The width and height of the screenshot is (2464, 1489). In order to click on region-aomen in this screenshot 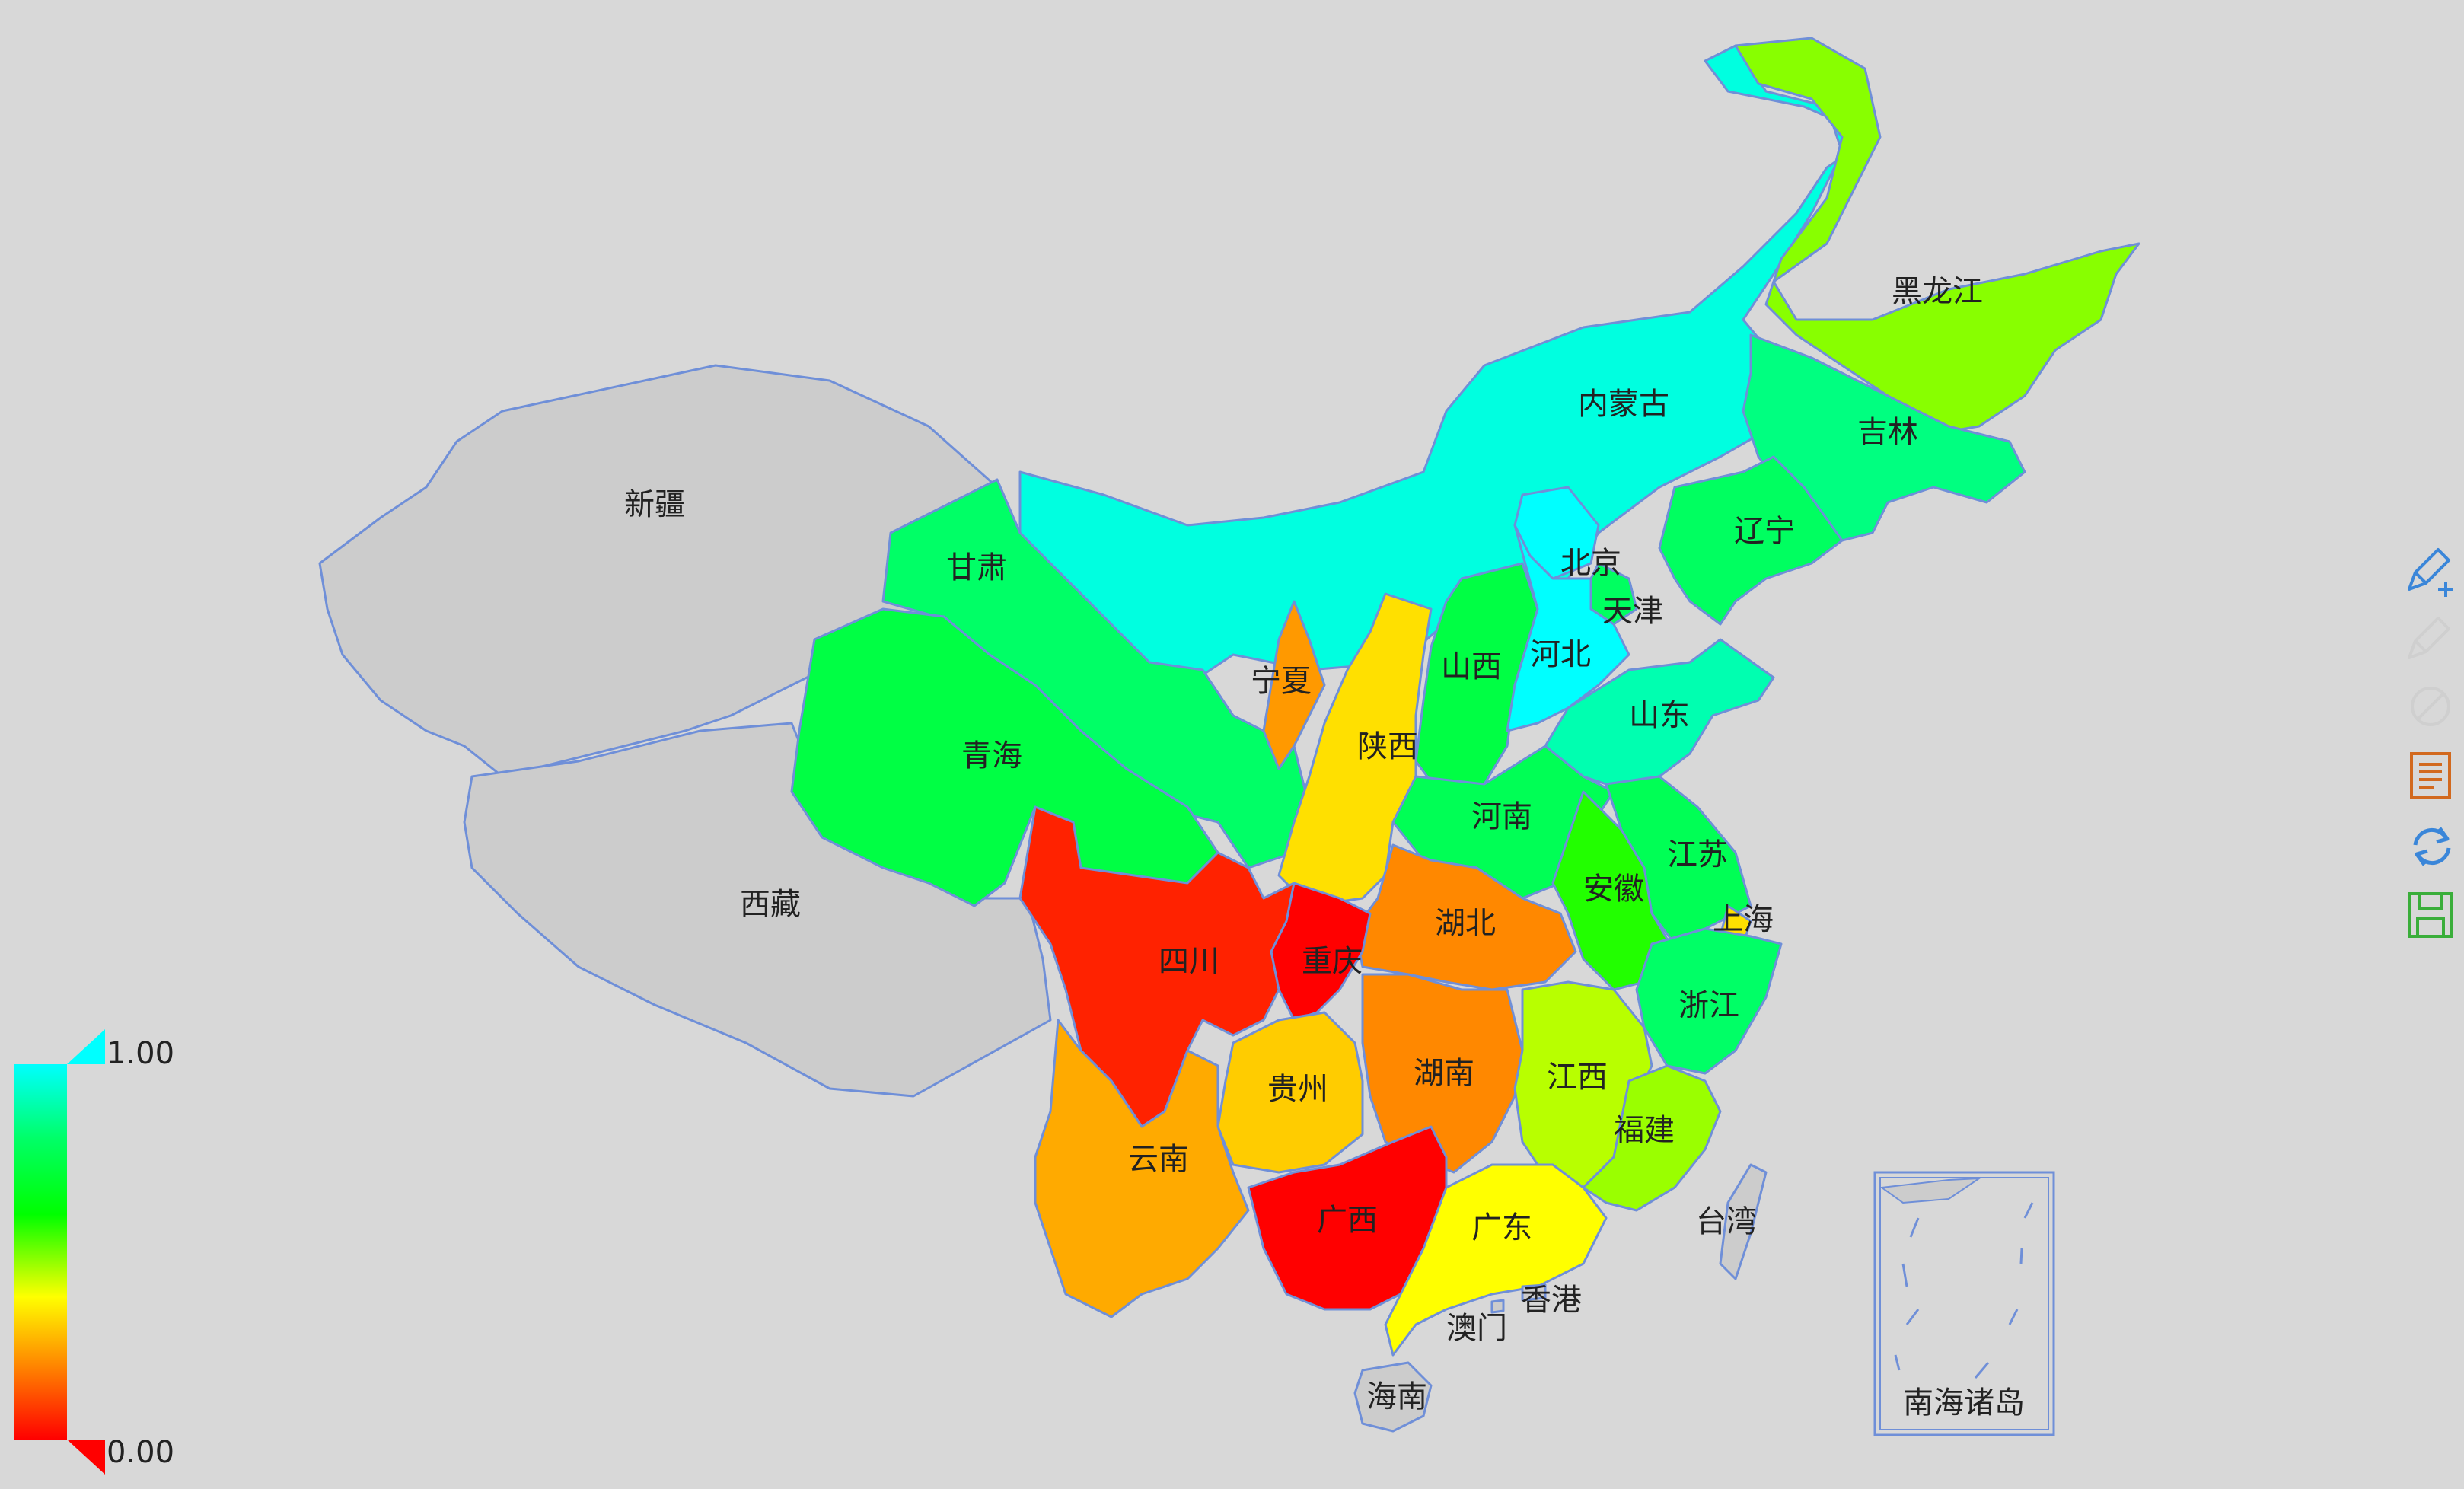, I will do `click(1497, 1306)`.